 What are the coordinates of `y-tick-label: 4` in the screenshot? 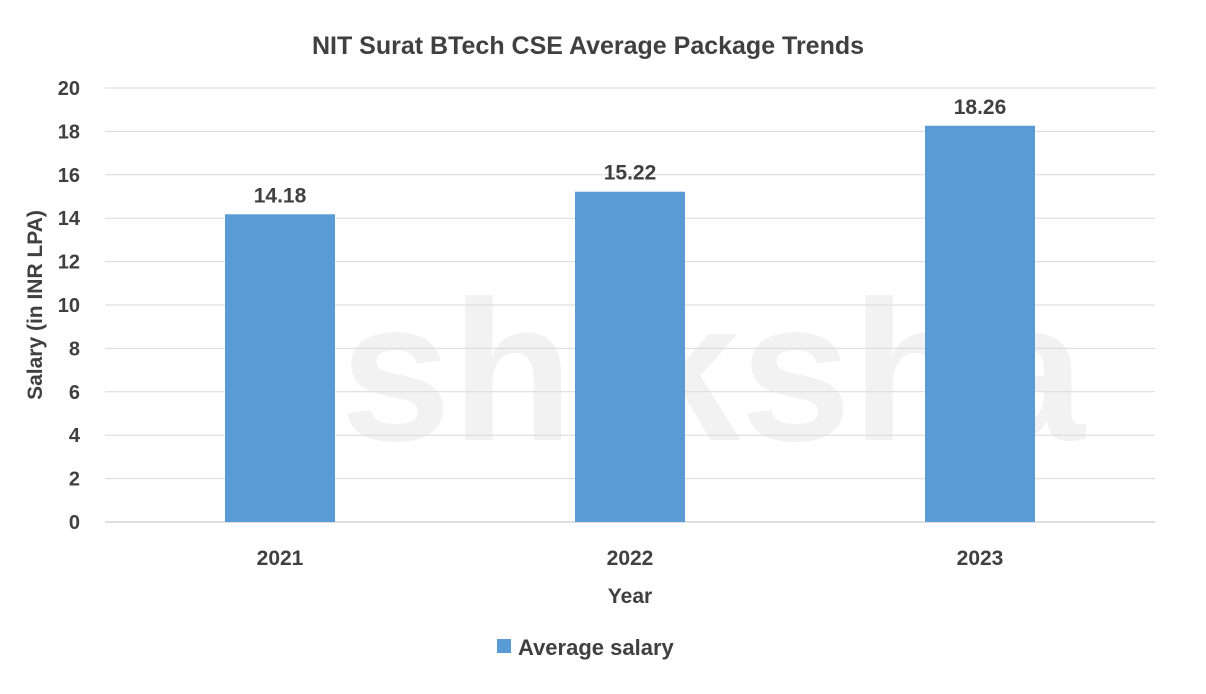 It's located at (75, 436).